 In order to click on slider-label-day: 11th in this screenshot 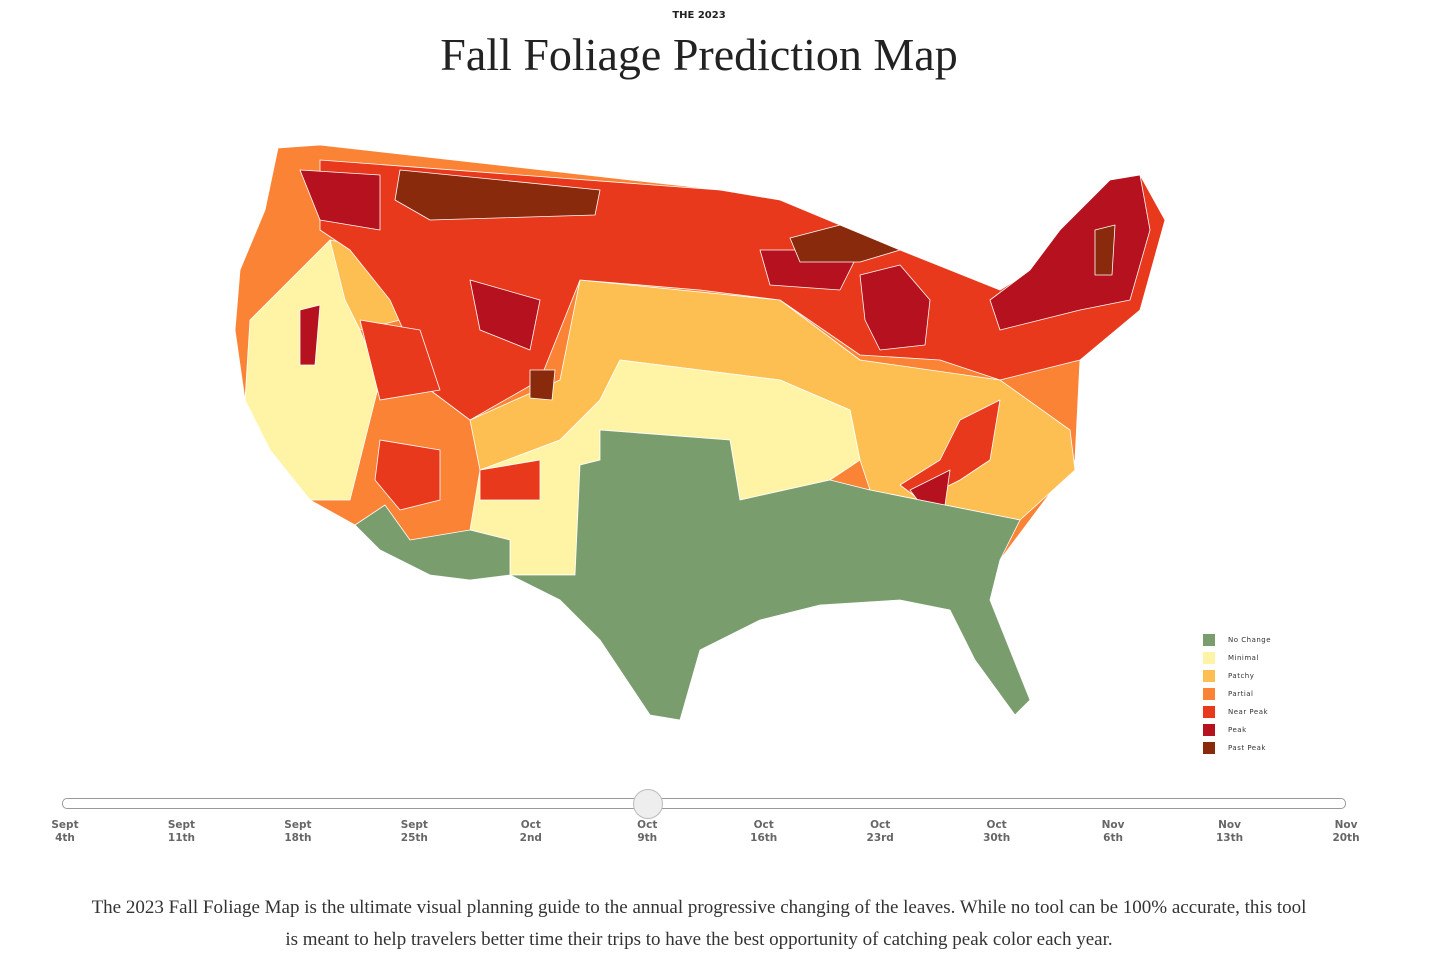, I will do `click(181, 838)`.